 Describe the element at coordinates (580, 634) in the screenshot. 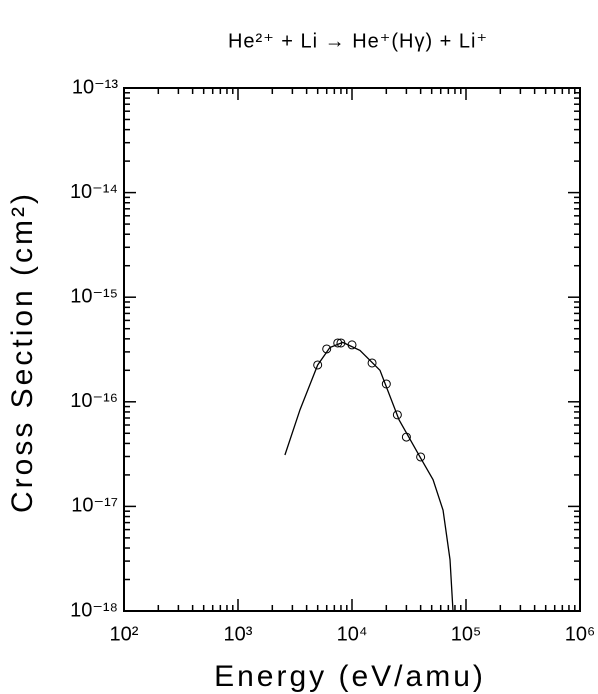

I see `x-tick-label: 10⁶` at that location.